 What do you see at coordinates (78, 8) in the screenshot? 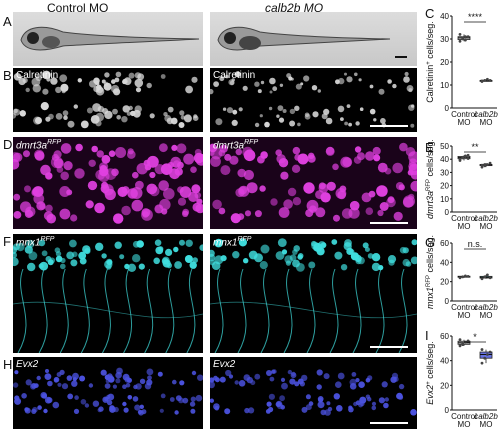
I see `column-title-control: Control MO` at bounding box center [78, 8].